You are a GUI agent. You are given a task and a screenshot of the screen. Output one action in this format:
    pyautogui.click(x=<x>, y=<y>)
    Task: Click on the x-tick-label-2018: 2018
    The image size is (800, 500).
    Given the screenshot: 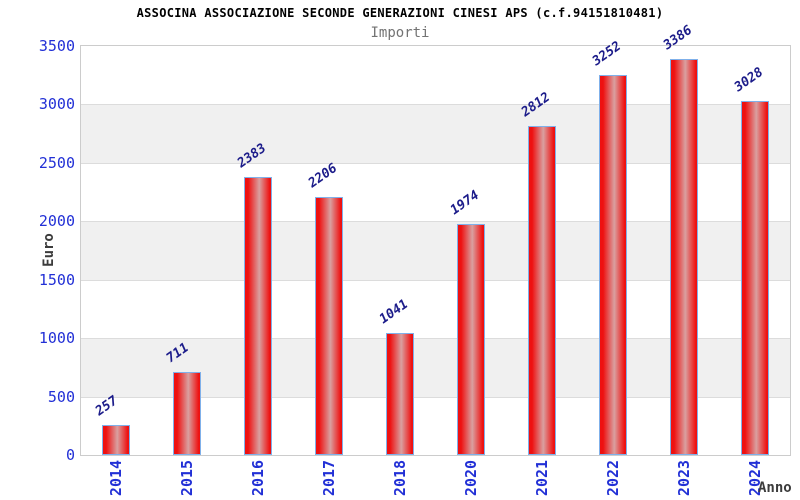 What is the action you would take?
    pyautogui.click(x=400, y=478)
    